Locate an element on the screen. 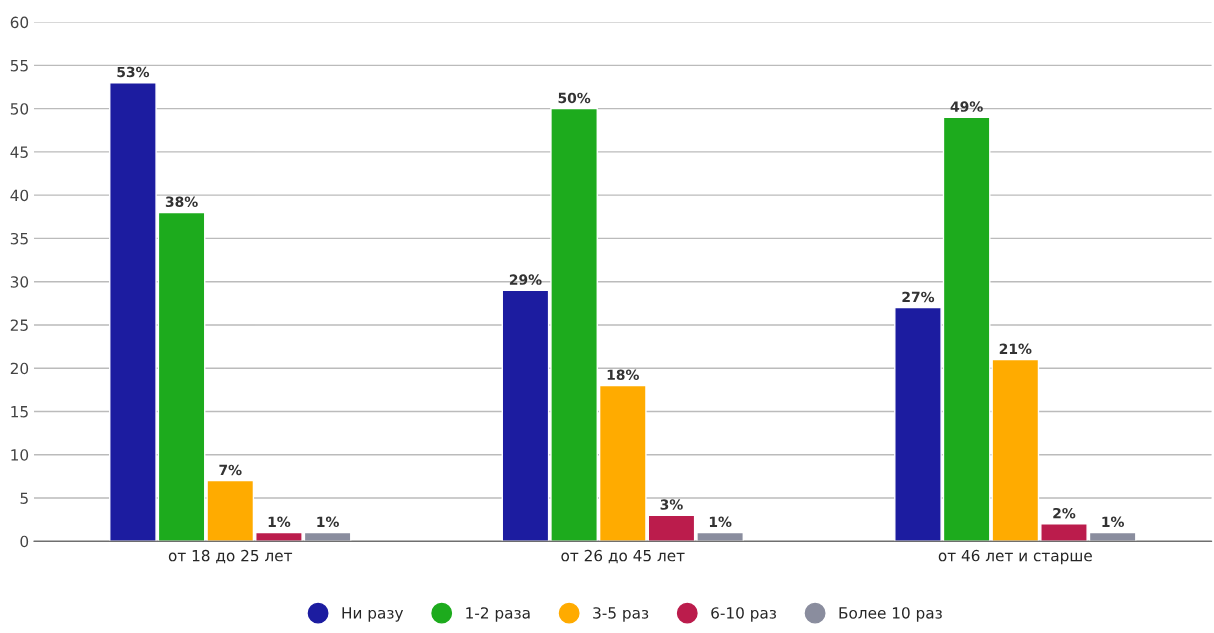 Image resolution: width=1214 pixels, height=633 pixels. data-label: 3% is located at coordinates (671, 504).